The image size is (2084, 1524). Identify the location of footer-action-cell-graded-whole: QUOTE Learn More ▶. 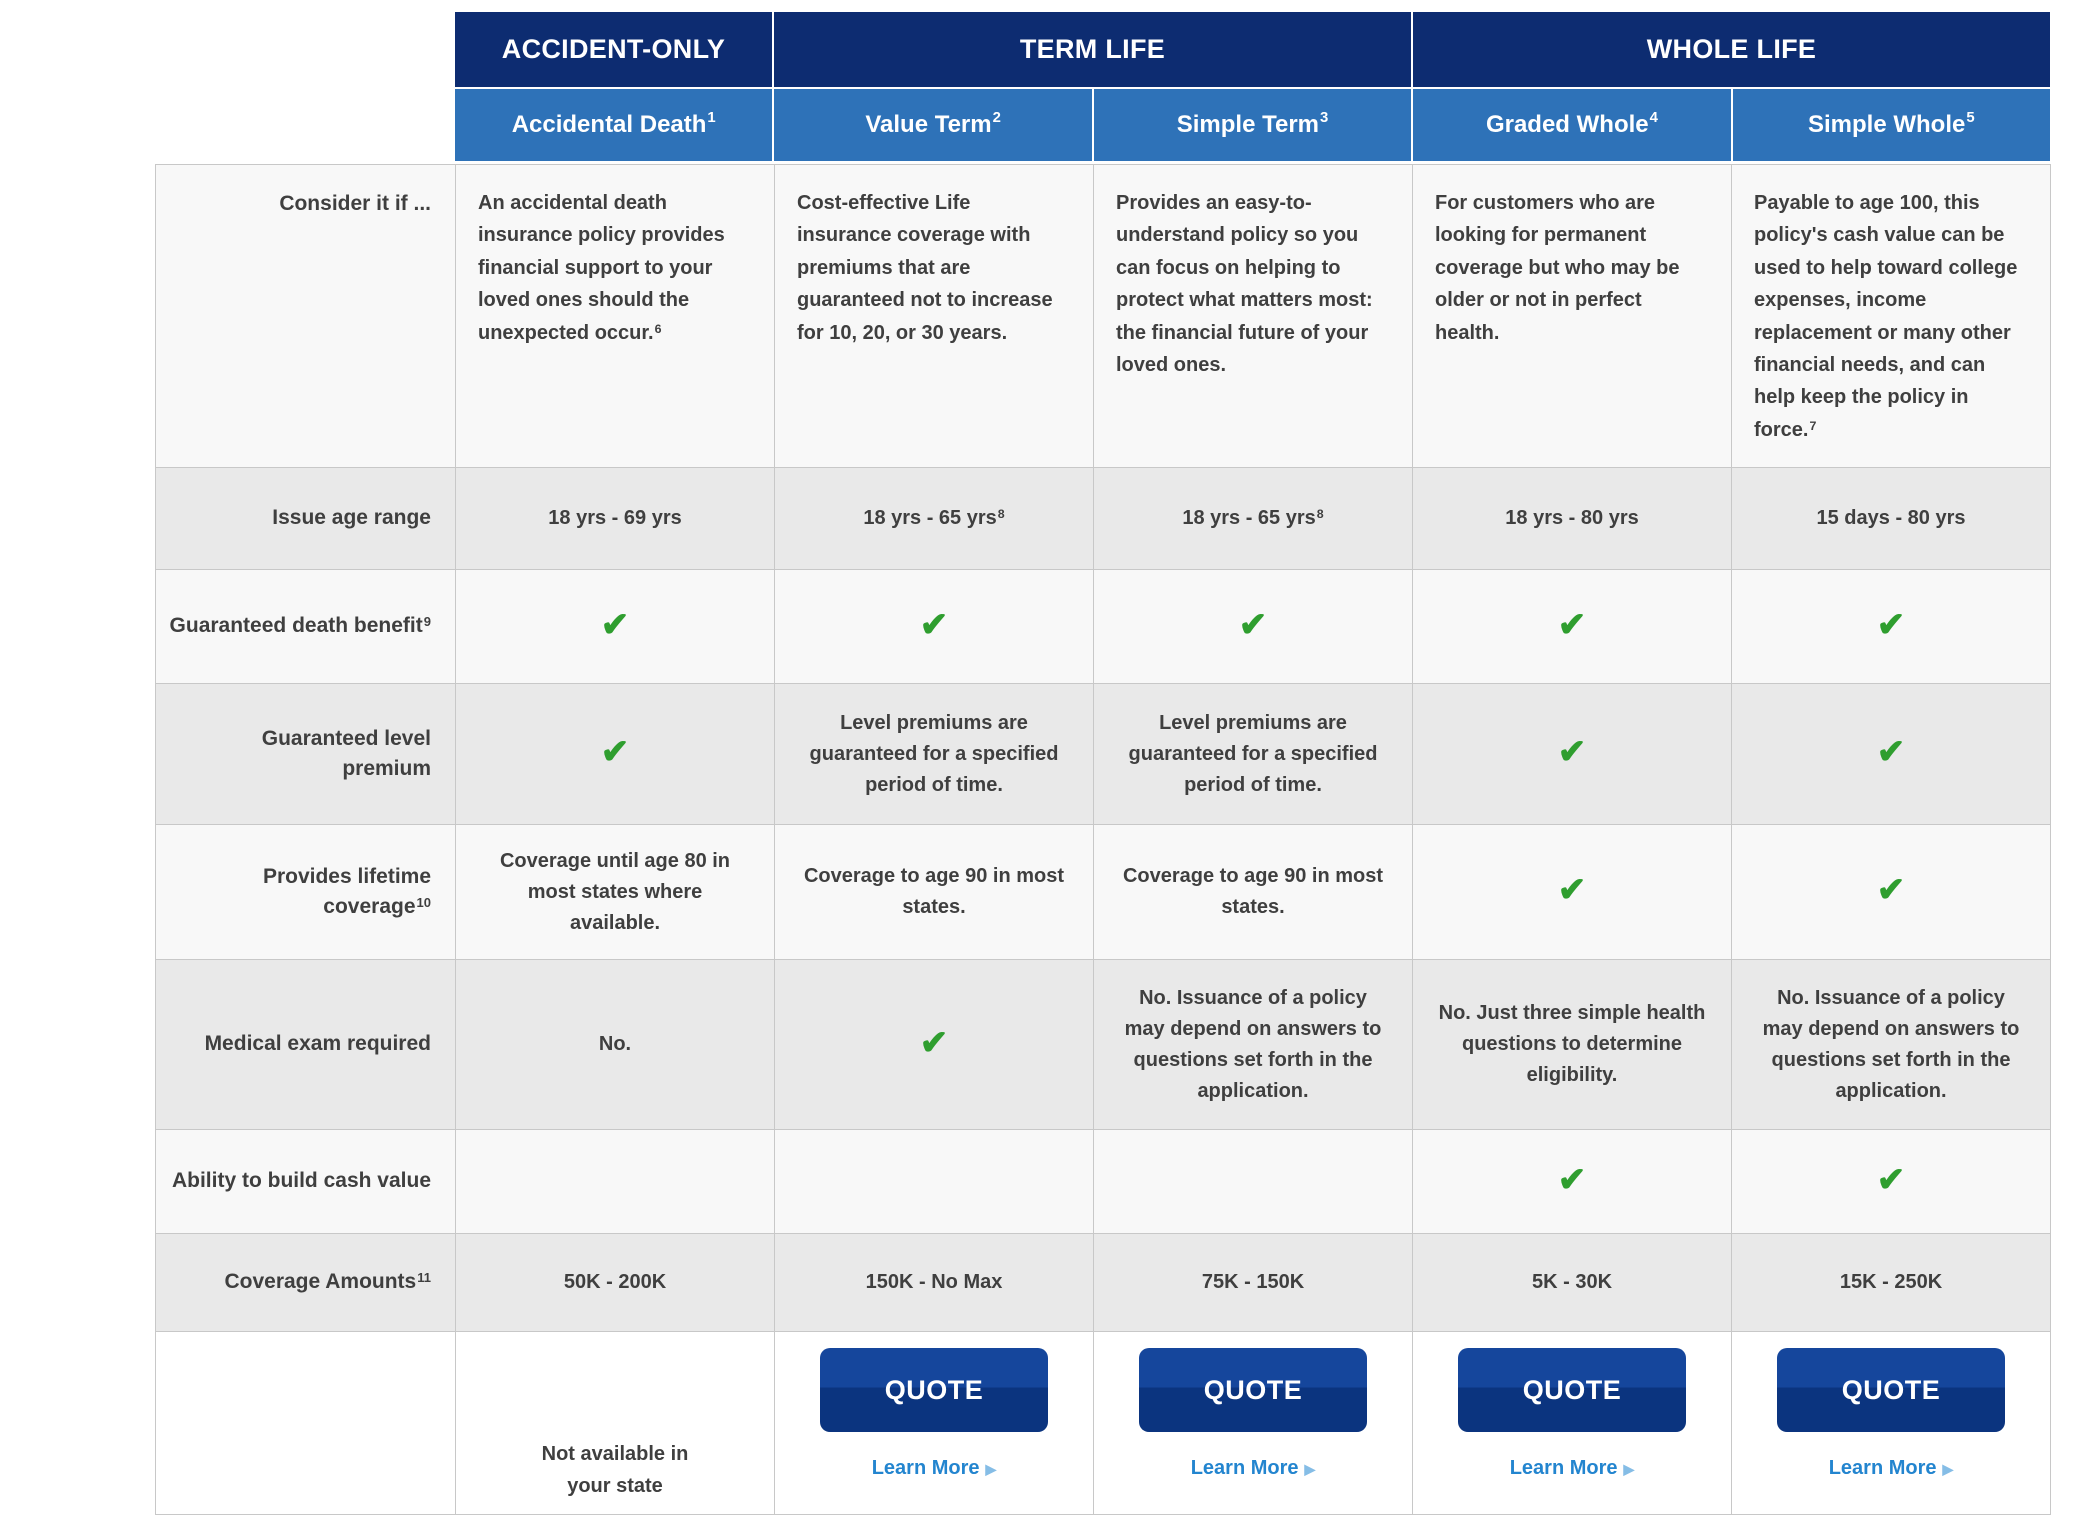
(1572, 1423).